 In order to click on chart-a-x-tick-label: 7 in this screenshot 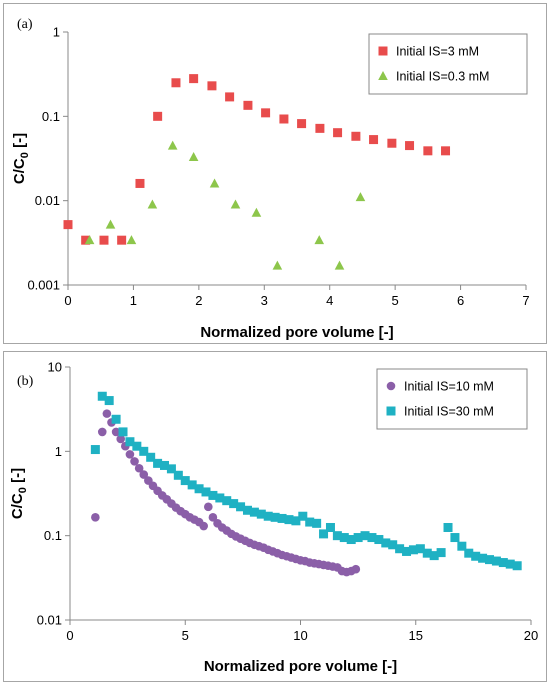, I will do `click(525, 300)`.